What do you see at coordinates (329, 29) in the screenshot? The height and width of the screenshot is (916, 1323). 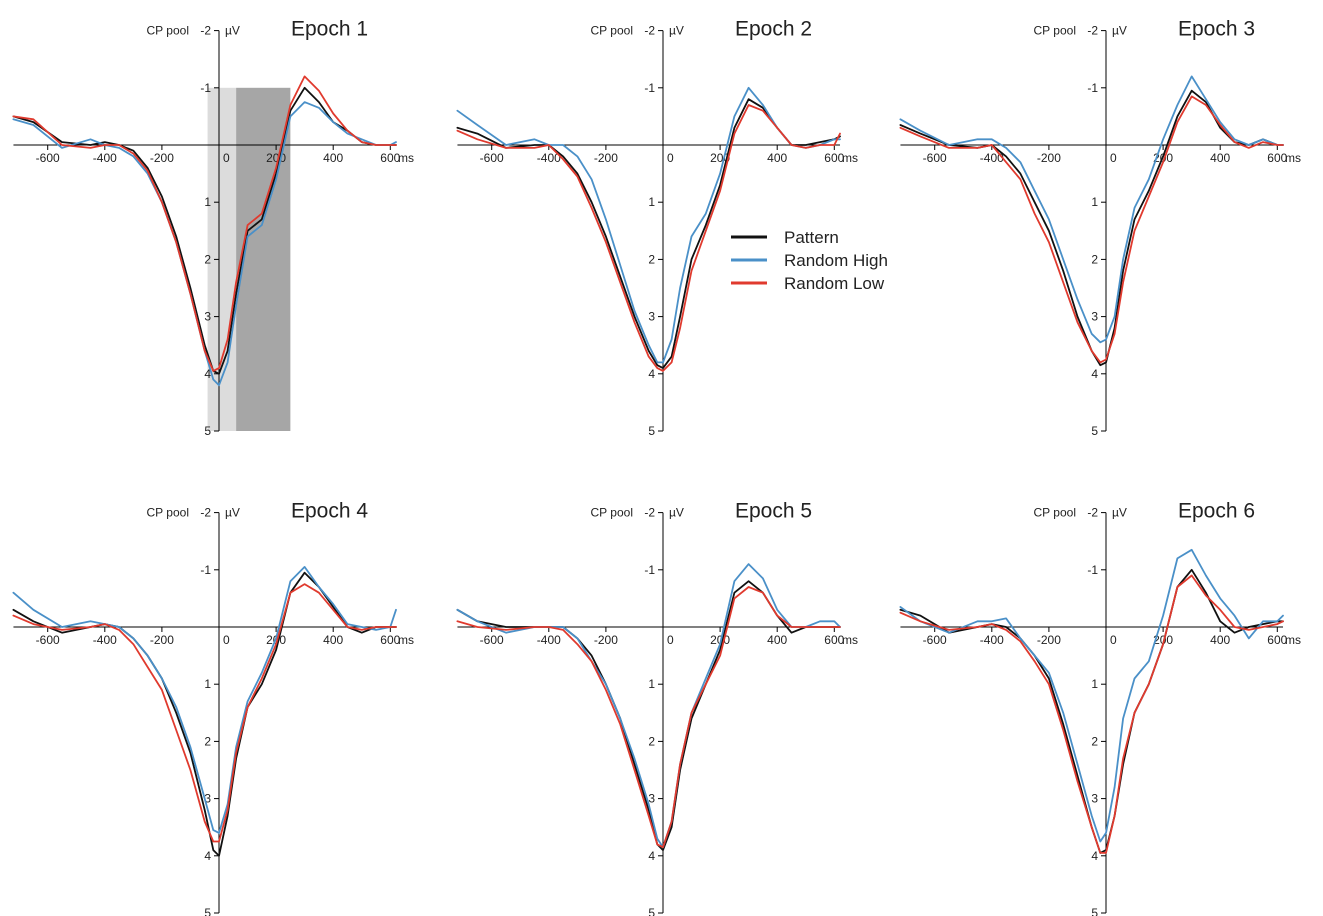 I see `panel-title: Epoch 1` at bounding box center [329, 29].